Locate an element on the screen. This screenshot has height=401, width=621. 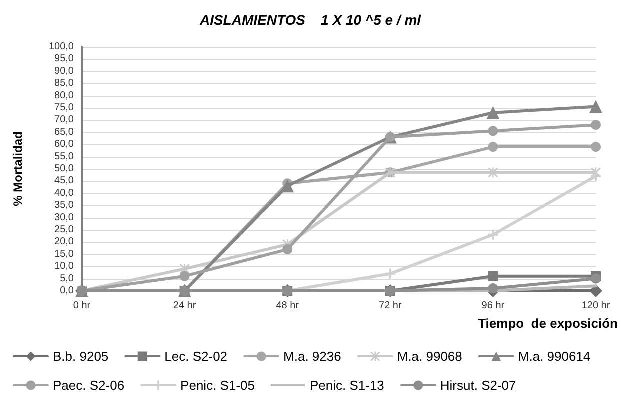
y-tick-label: 50,0 is located at coordinates (64, 169).